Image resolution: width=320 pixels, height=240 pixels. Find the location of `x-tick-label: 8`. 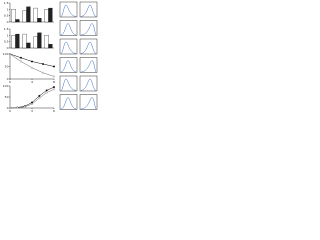

x-tick-label: 8 is located at coordinates (54, 82).